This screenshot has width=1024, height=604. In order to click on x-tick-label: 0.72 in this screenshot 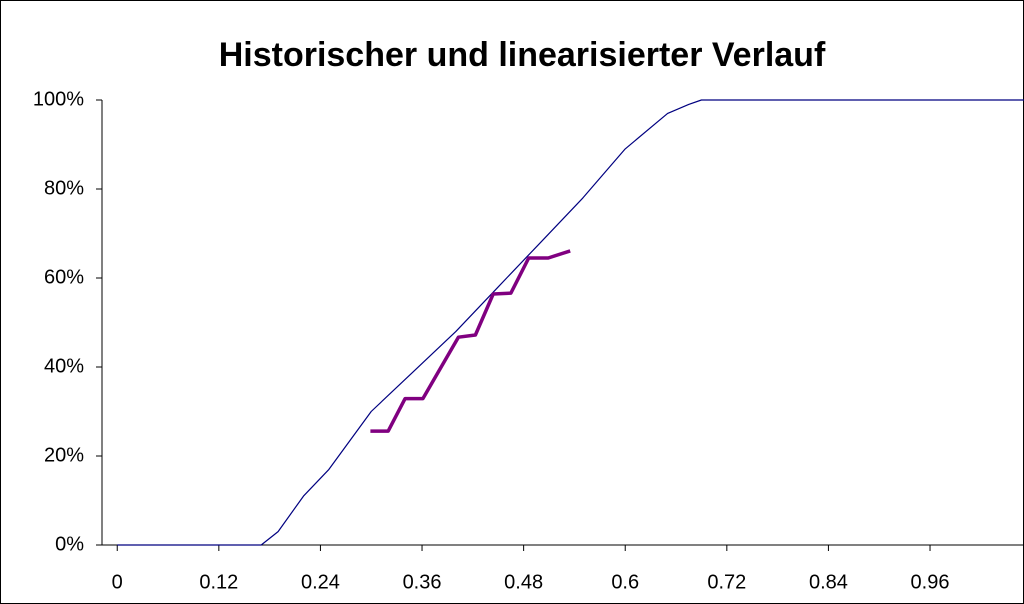, I will do `click(726, 582)`.